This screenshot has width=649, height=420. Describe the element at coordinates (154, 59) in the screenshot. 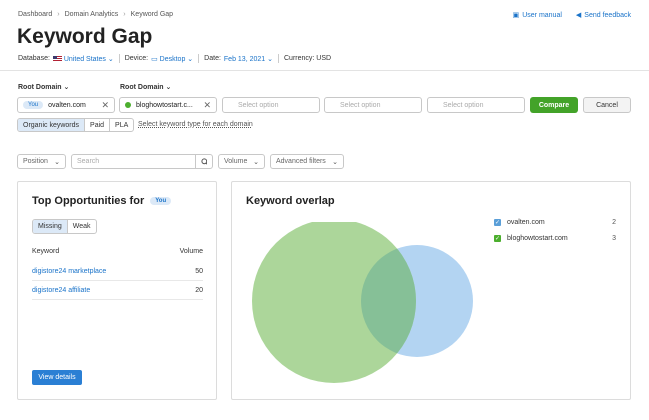

I see `monitor-icon: ▭` at that location.